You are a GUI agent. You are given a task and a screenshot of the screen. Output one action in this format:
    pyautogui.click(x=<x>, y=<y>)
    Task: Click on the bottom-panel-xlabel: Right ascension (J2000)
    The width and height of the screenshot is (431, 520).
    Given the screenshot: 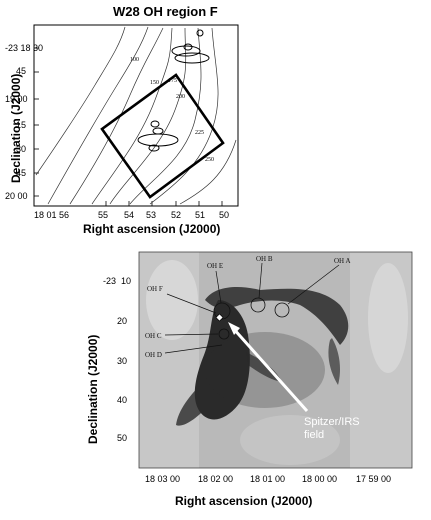 What is the action you would take?
    pyautogui.click(x=244, y=501)
    